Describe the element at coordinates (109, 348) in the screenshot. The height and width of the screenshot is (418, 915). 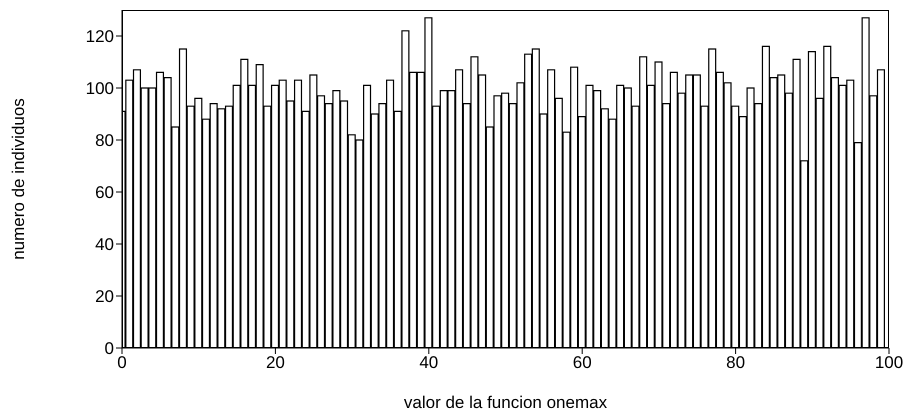
I see `y-tick-label: 0` at that location.